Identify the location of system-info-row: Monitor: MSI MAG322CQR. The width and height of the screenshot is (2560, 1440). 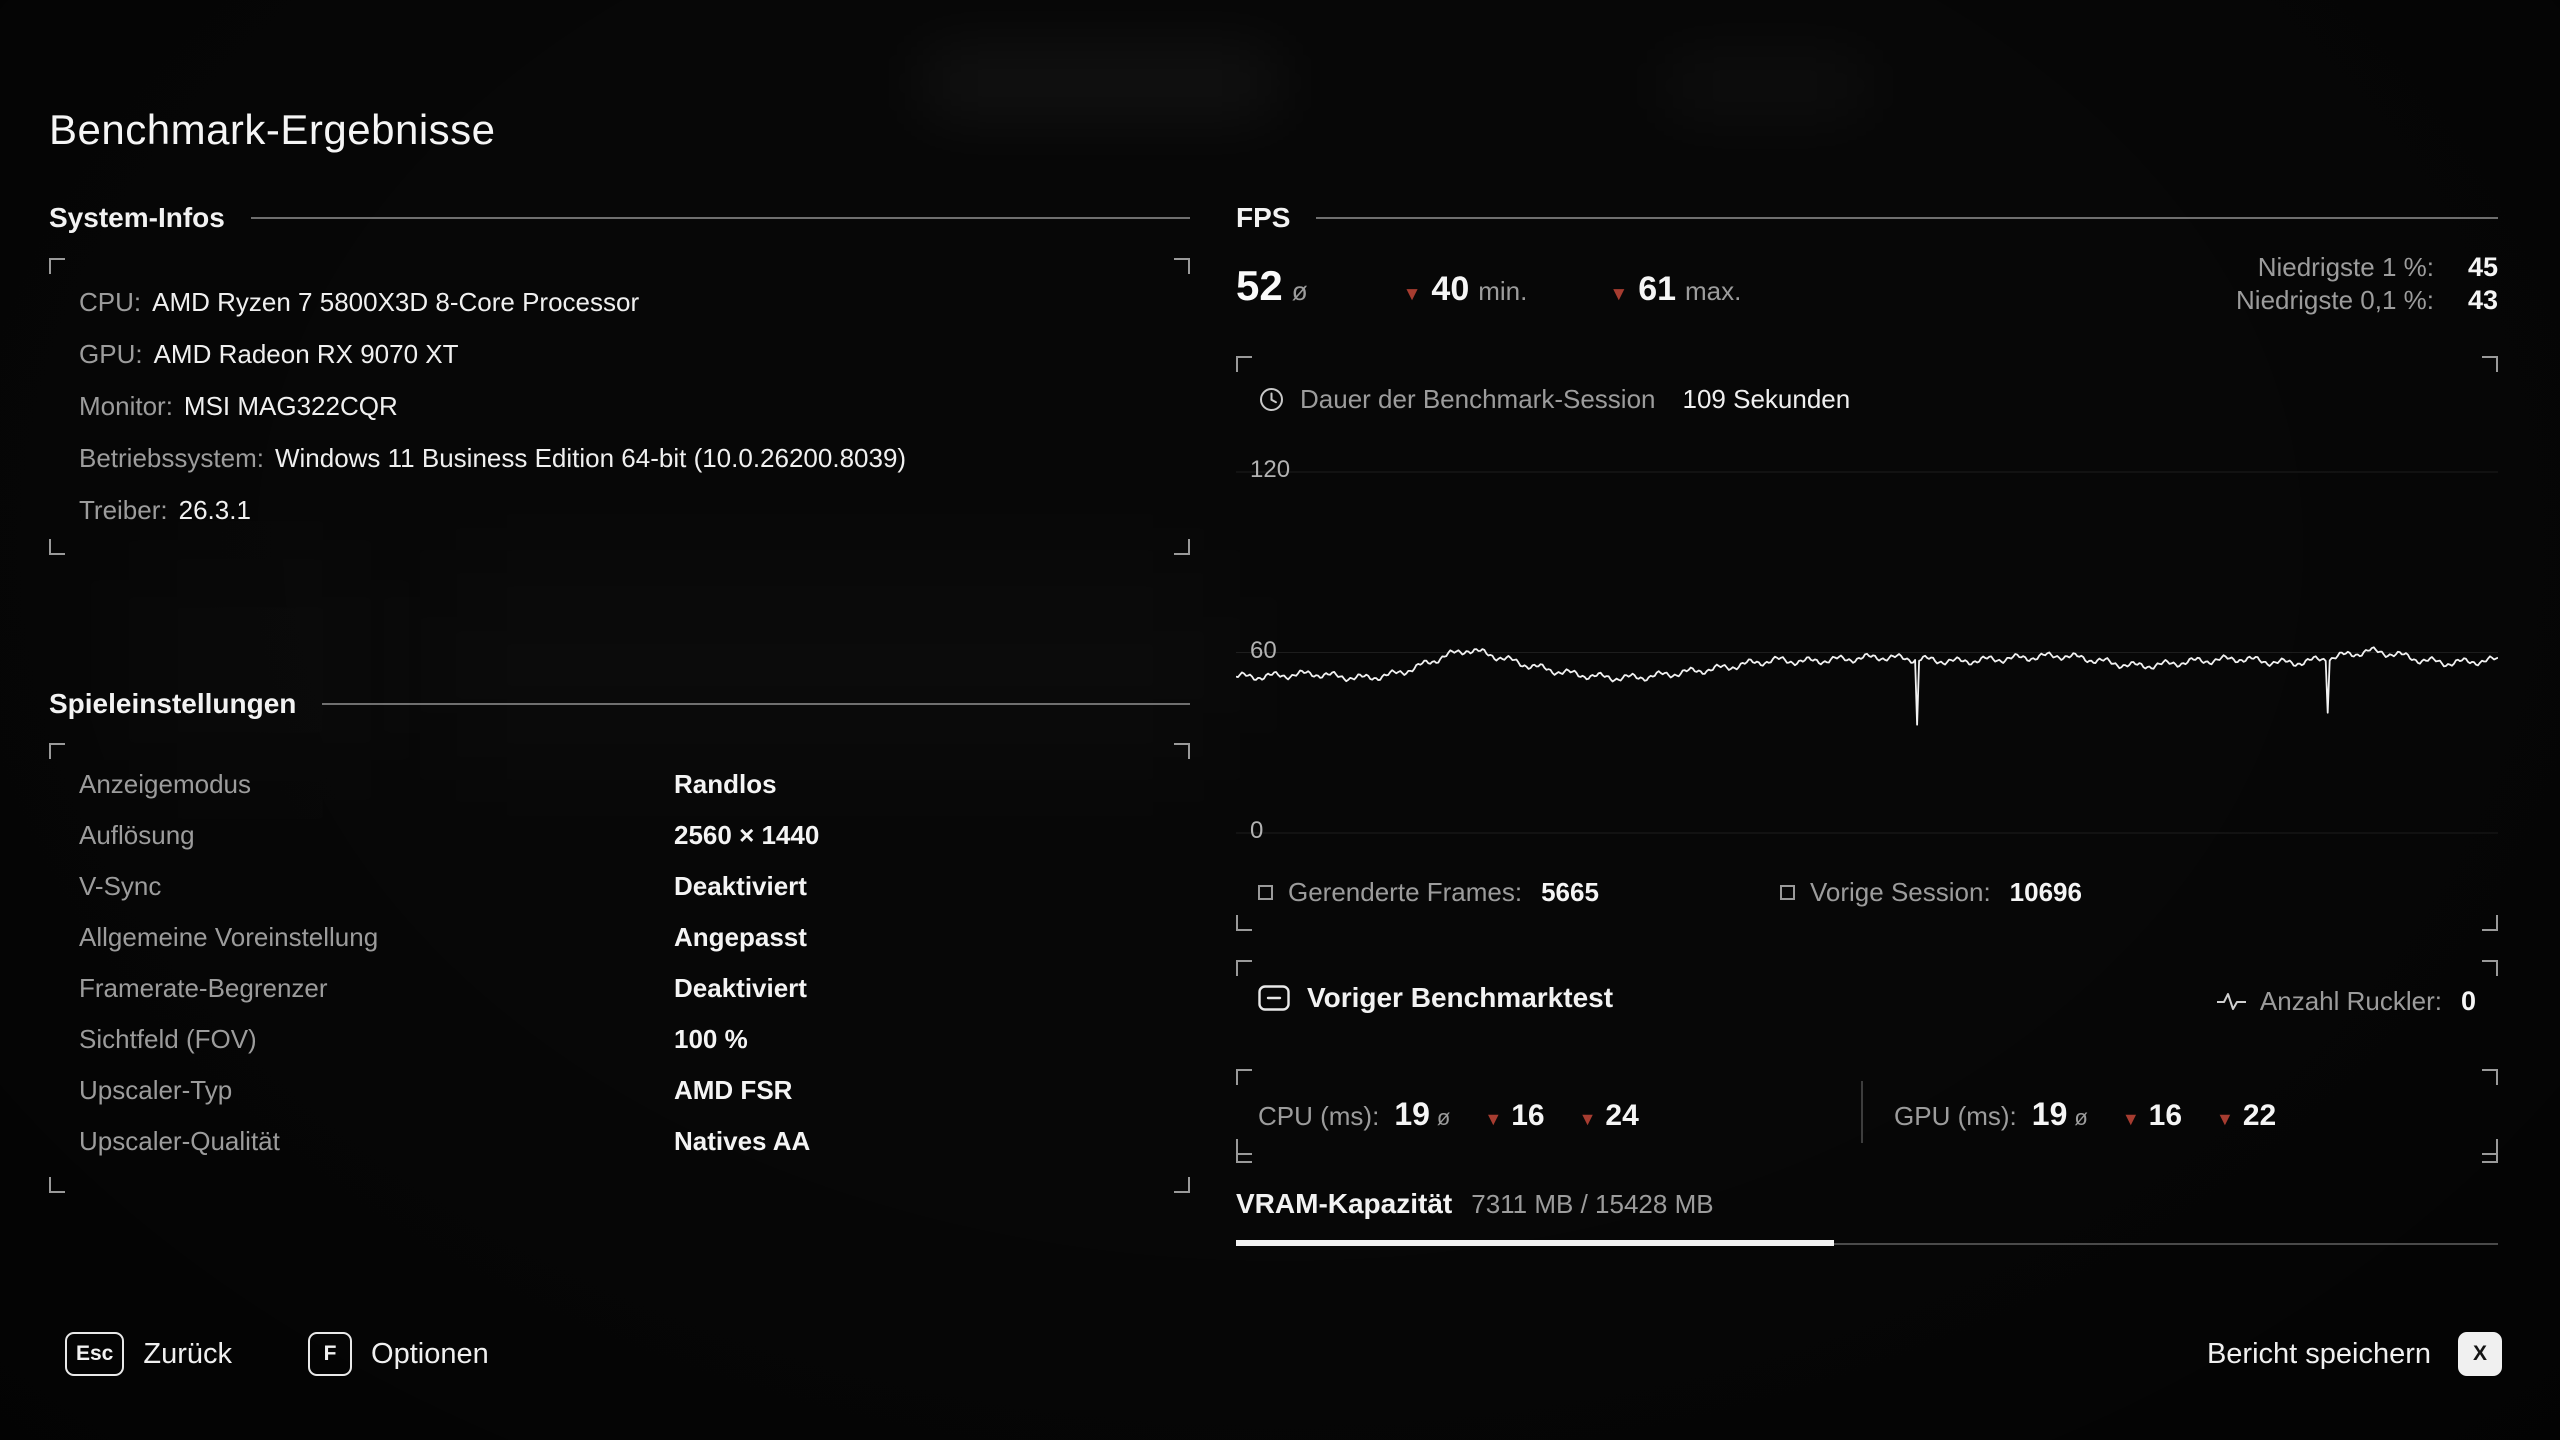
(634, 406).